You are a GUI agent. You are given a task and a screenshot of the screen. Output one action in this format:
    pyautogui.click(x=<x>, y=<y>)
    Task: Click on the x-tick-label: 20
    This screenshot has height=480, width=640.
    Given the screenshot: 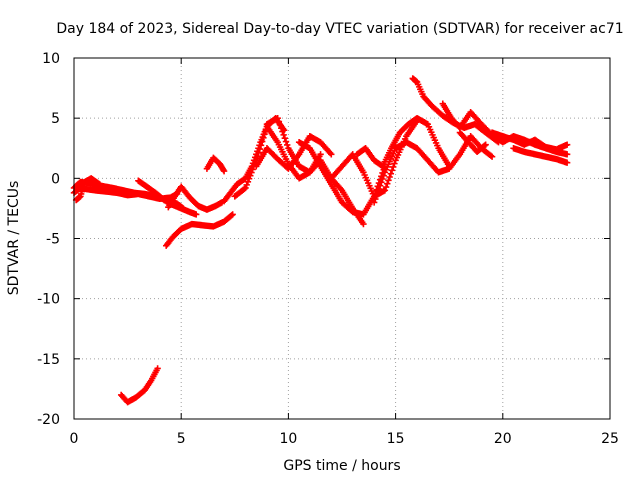 What is the action you would take?
    pyautogui.click(x=503, y=439)
    